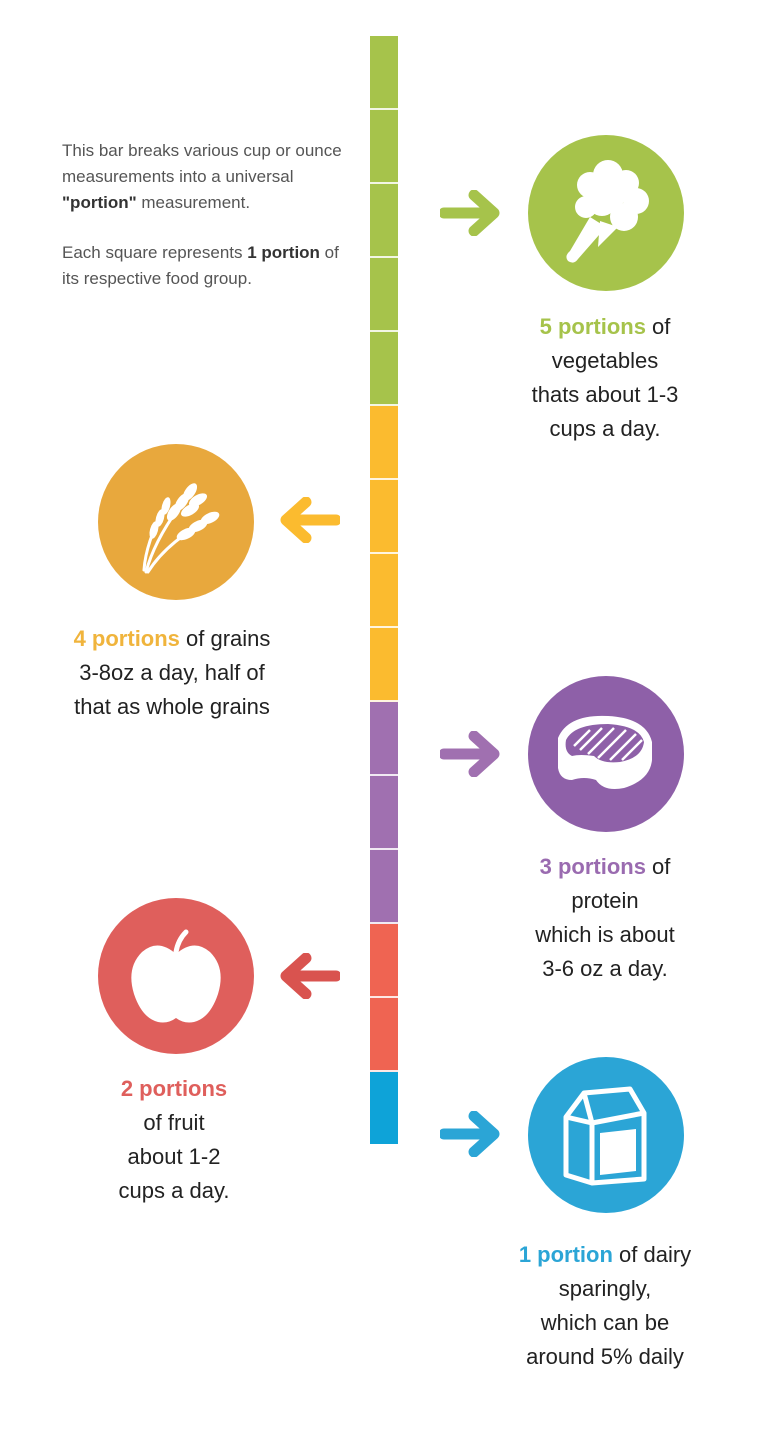 The image size is (774, 1430). I want to click on vegetables-circle, so click(606, 213).